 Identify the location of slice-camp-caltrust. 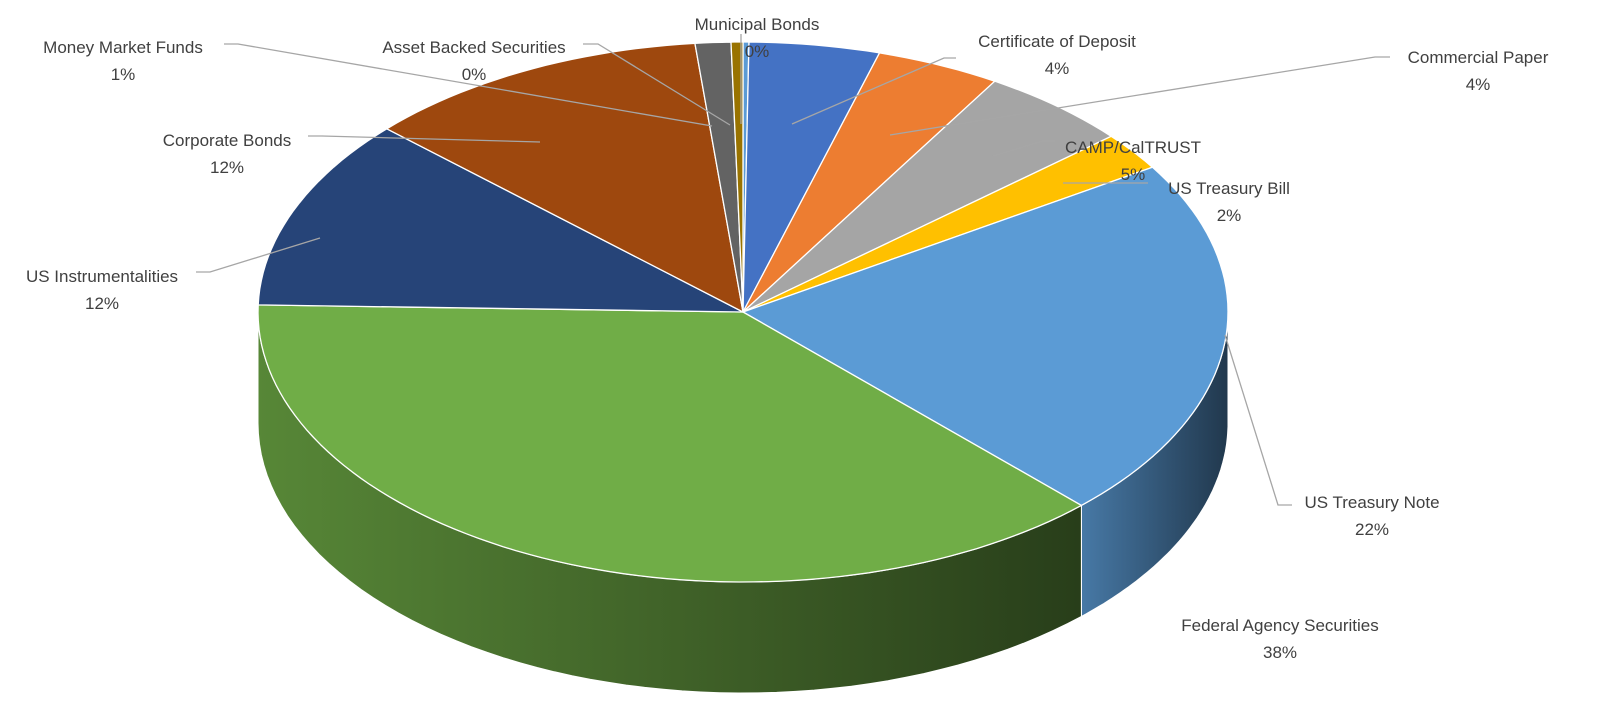
(927, 196).